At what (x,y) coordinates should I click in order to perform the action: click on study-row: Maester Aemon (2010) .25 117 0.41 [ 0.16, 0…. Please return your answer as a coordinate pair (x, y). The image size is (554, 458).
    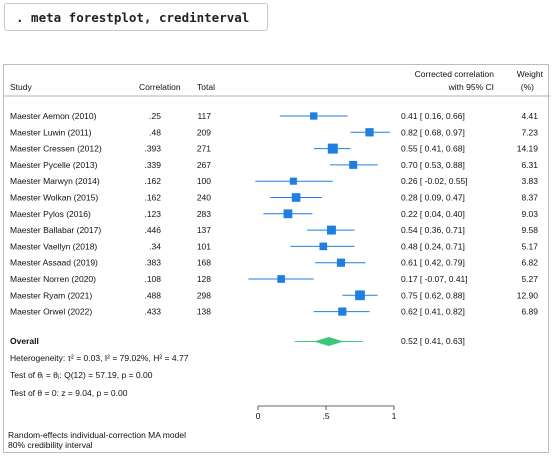
    Looking at the image, I should click on (274, 116).